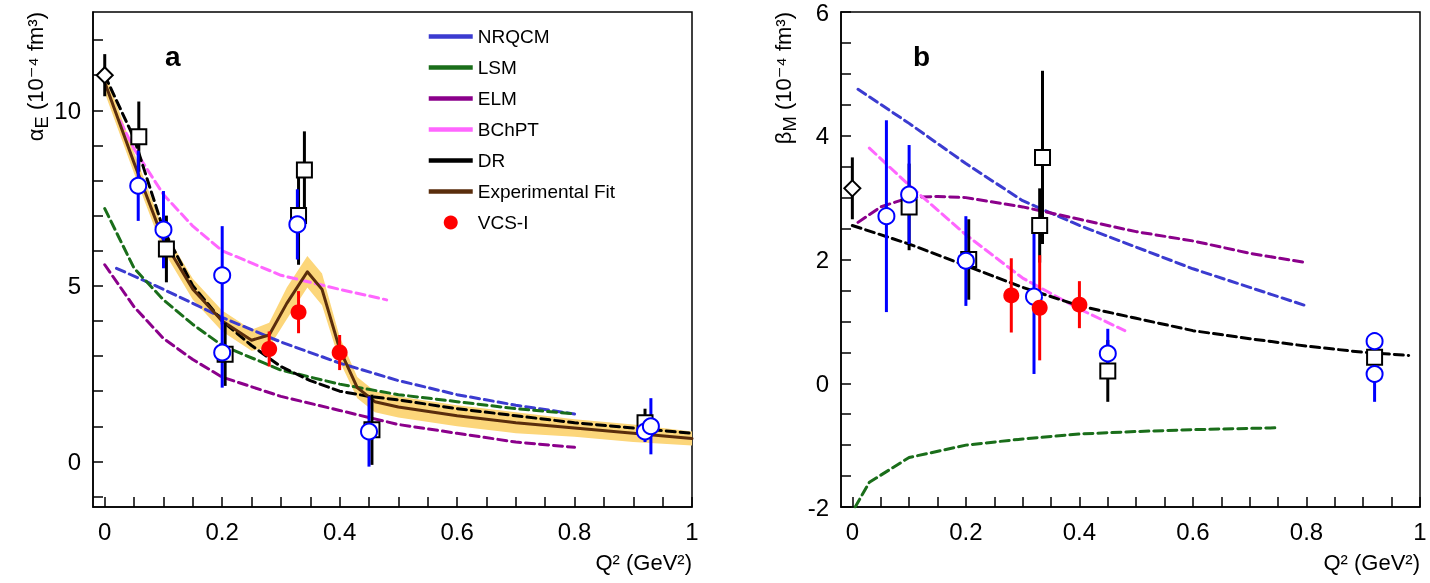 This screenshot has height=583, width=1430. What do you see at coordinates (503, 222) in the screenshot?
I see `legend-label: VCS-I` at bounding box center [503, 222].